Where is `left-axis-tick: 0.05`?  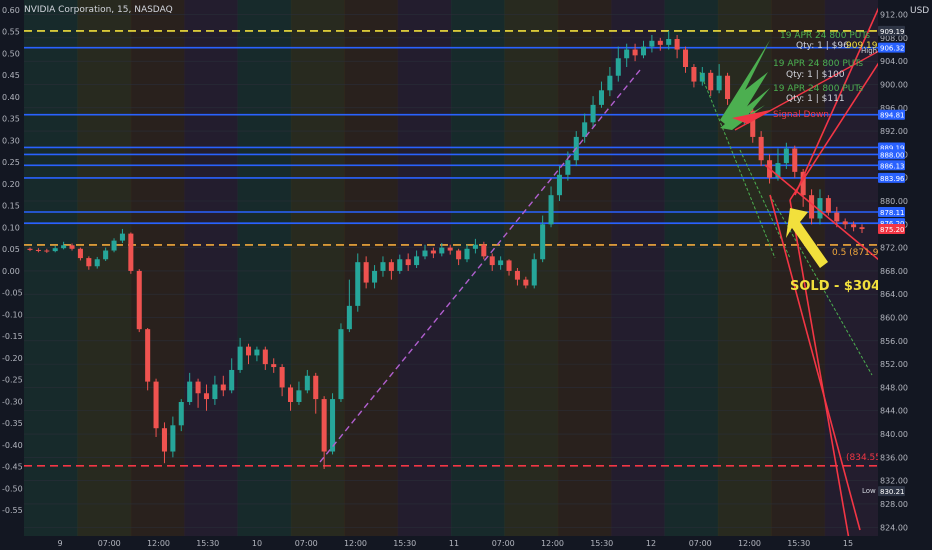 left-axis-tick: 0.05 is located at coordinates (11, 249).